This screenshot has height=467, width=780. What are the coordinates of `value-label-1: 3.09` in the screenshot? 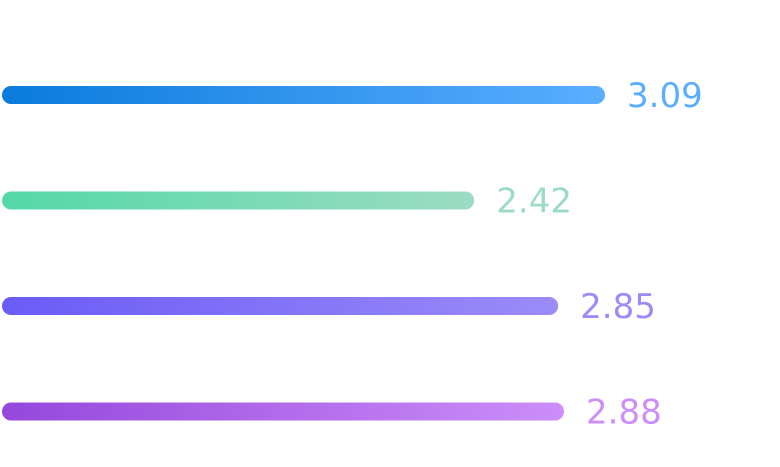 It's located at (665, 96).